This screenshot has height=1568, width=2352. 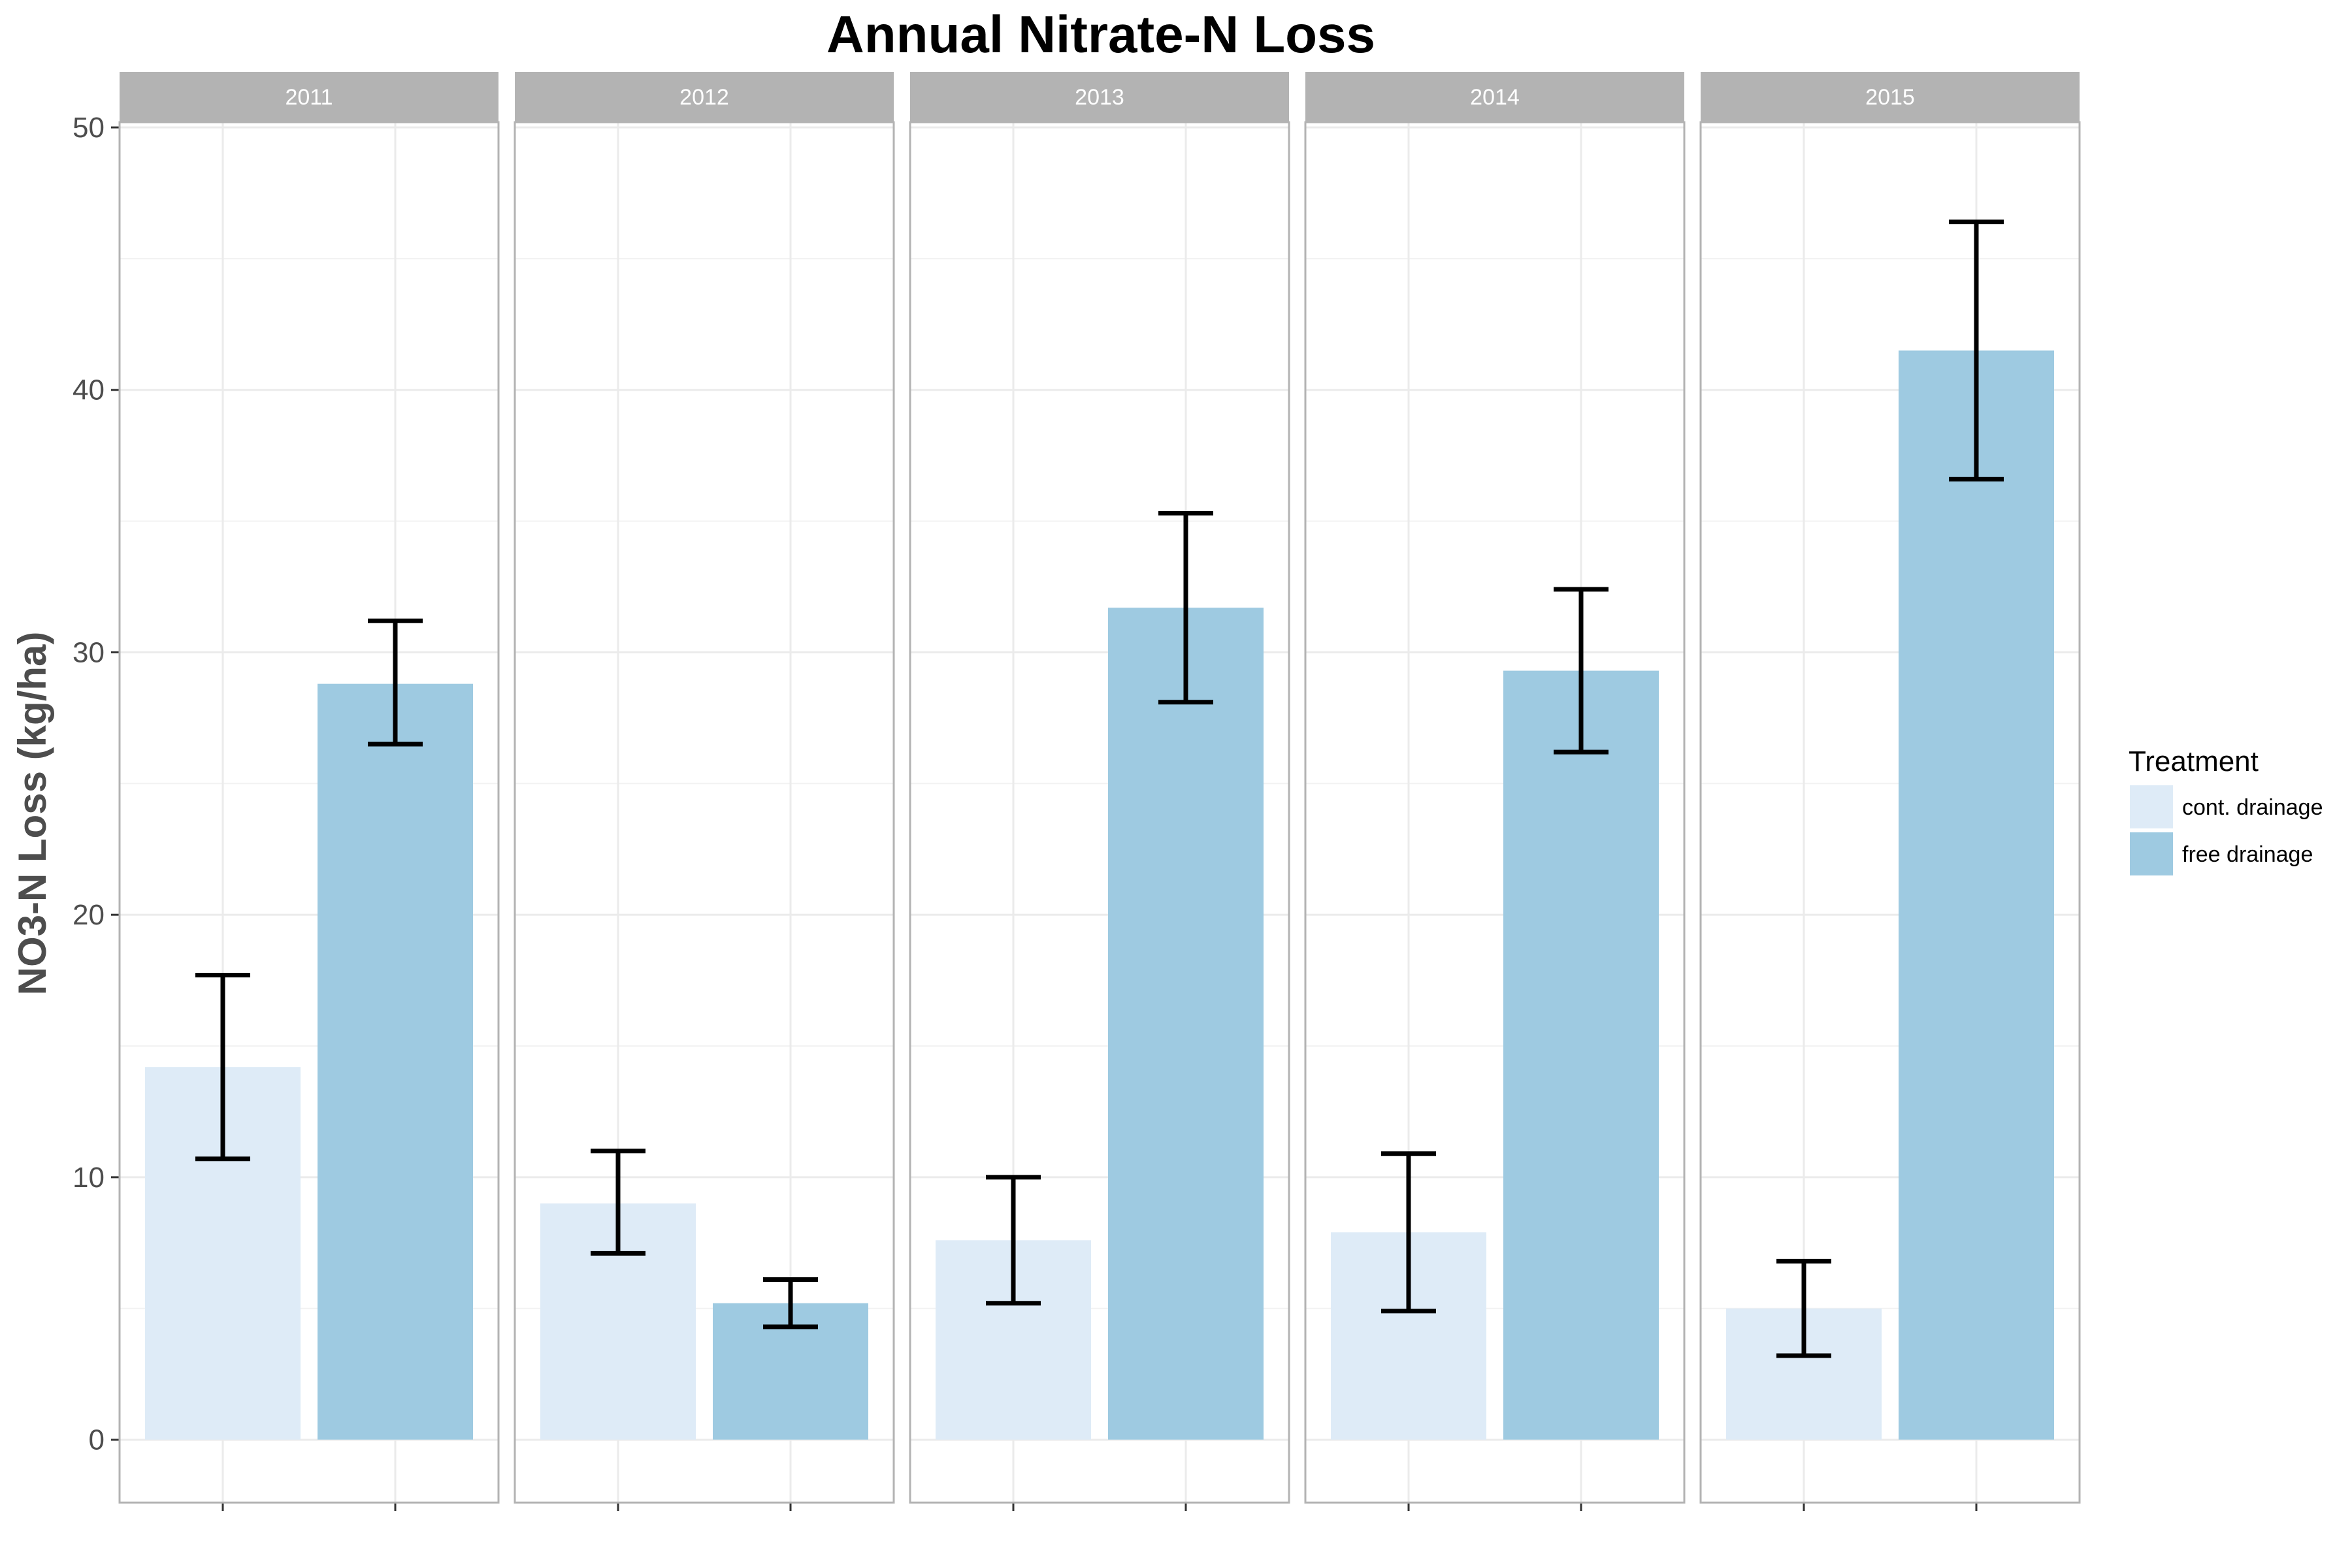 I want to click on facet-panel-2014: 2014, so click(x=1495, y=791).